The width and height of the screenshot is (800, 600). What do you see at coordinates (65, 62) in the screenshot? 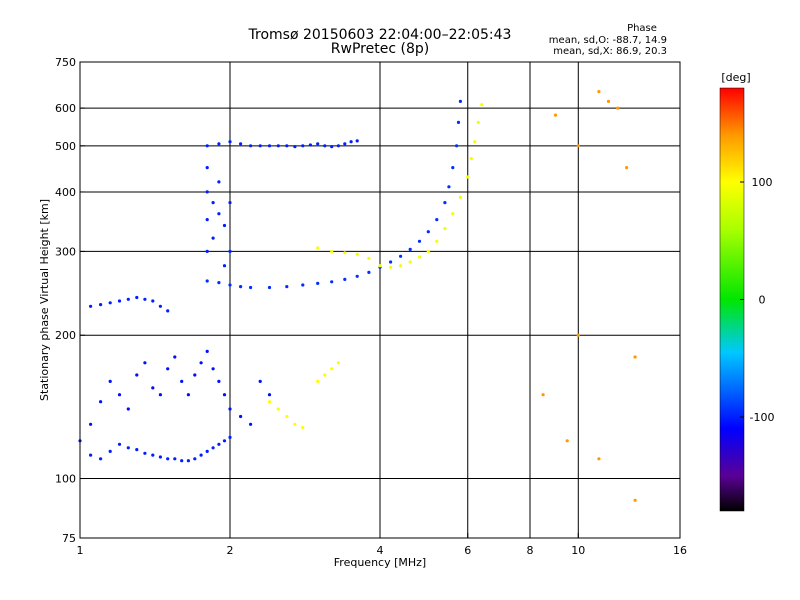
I see `y-tick-label: 750` at bounding box center [65, 62].